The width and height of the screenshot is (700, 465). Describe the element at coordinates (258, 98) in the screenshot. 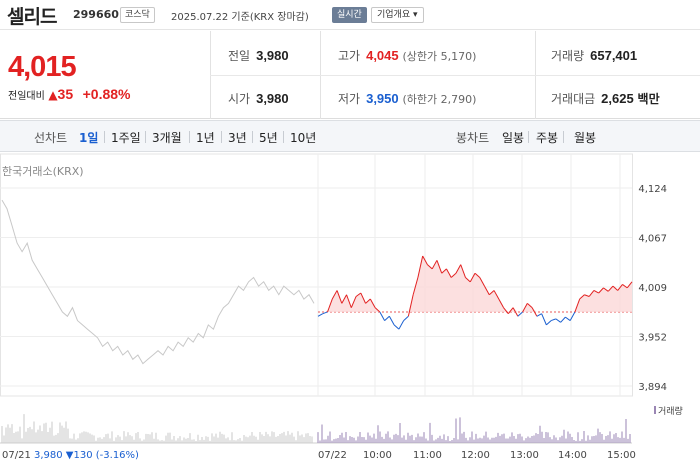

I see `open-stat: 시가 3,980` at that location.